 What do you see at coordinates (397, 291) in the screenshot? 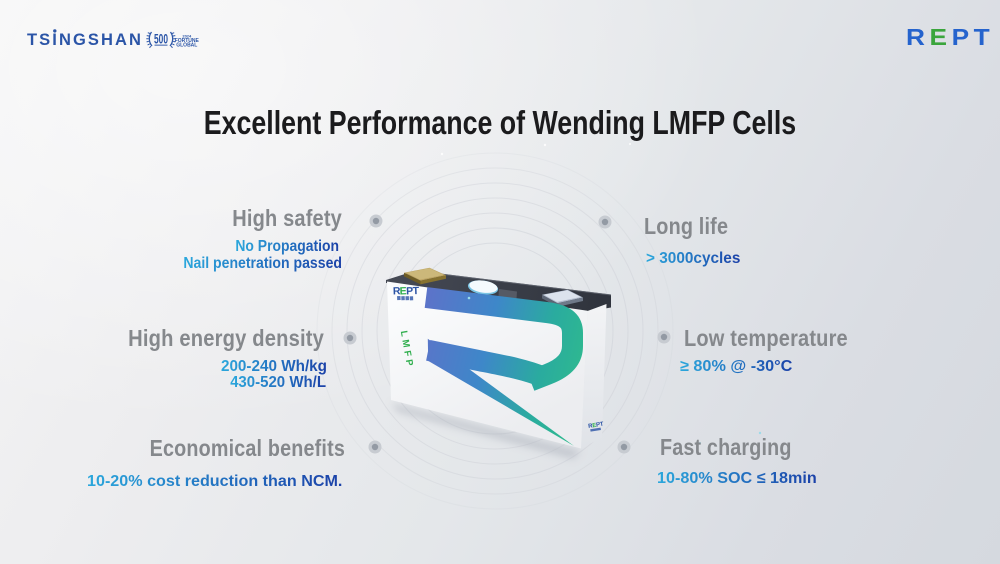
I see `svg-text: R` at bounding box center [397, 291].